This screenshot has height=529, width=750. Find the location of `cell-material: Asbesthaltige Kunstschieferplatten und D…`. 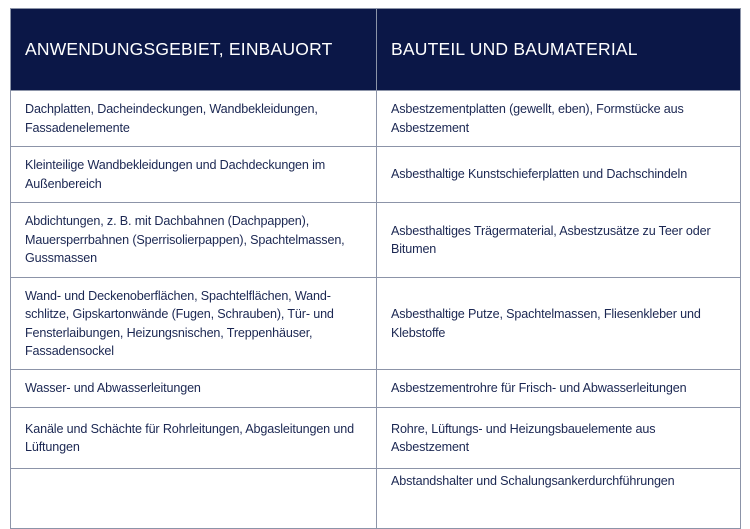

cell-material: Asbesthaltige Kunstschieferplatten und D… is located at coordinates (558, 174).